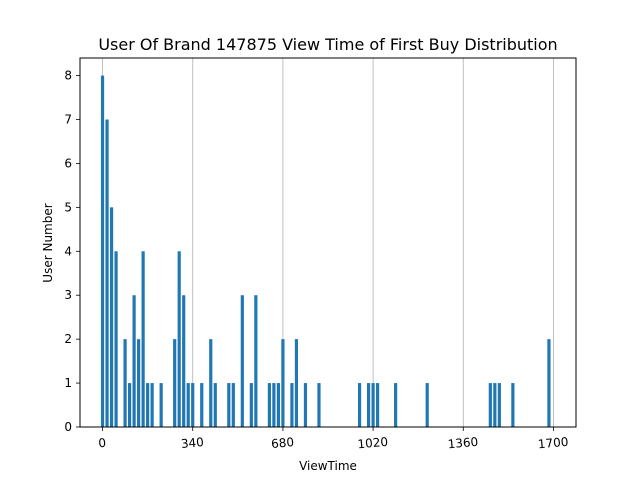  I want to click on y-axis-ticks: 0 1 2 3 4 5 6 7 8, so click(72, 251).